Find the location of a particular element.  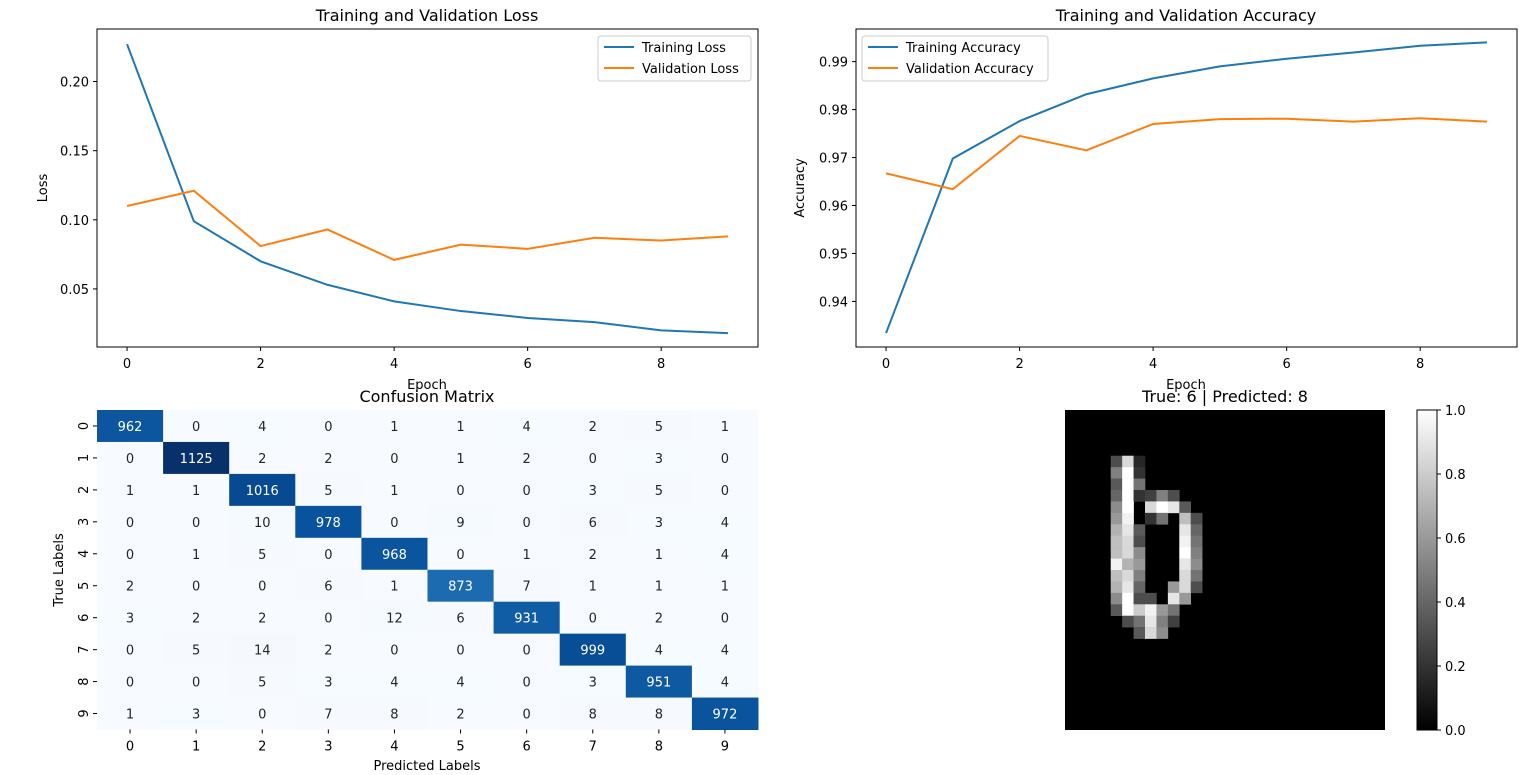

colorbar-tick-label: 0.6 is located at coordinates (1455, 539).